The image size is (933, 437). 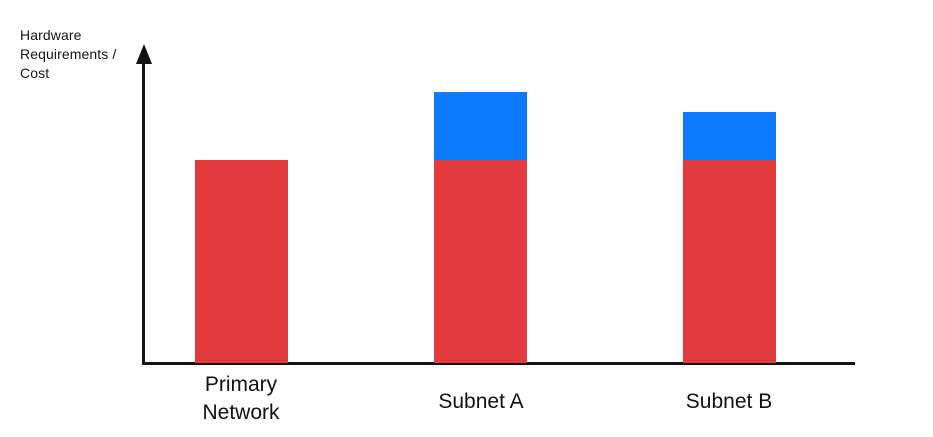 I want to click on bar-primary-network, so click(x=241, y=261).